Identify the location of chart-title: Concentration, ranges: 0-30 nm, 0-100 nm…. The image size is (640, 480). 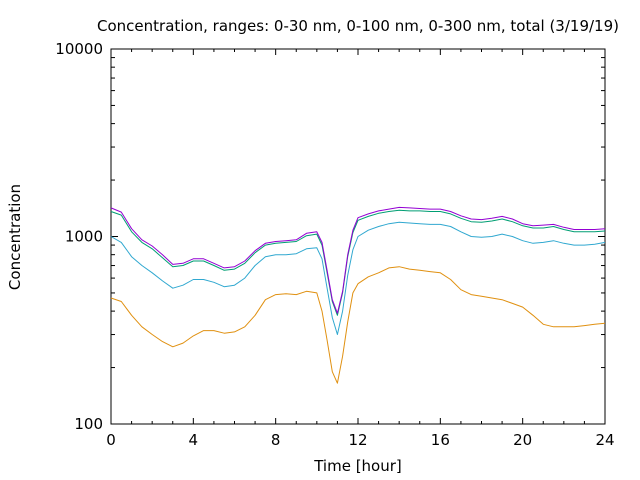
(358, 26).